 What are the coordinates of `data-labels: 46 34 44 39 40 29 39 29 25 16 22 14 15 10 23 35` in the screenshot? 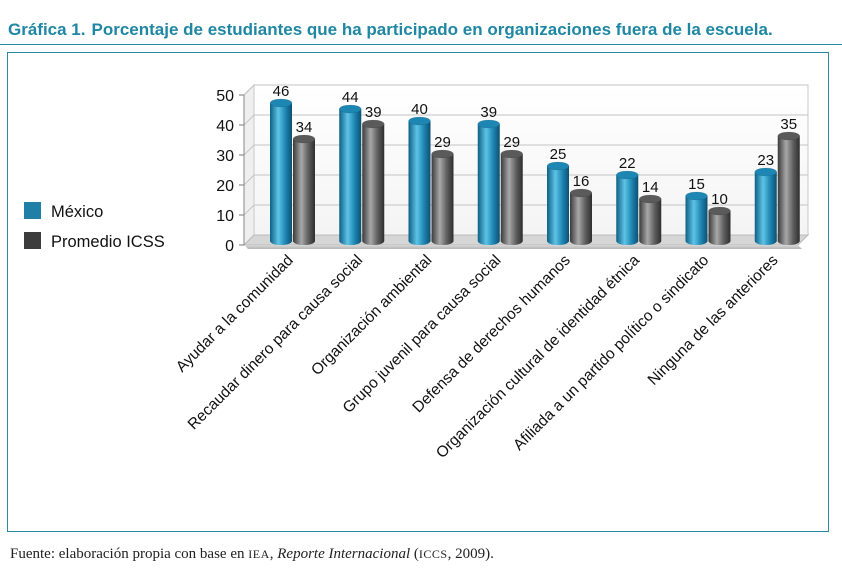 It's located at (535, 145).